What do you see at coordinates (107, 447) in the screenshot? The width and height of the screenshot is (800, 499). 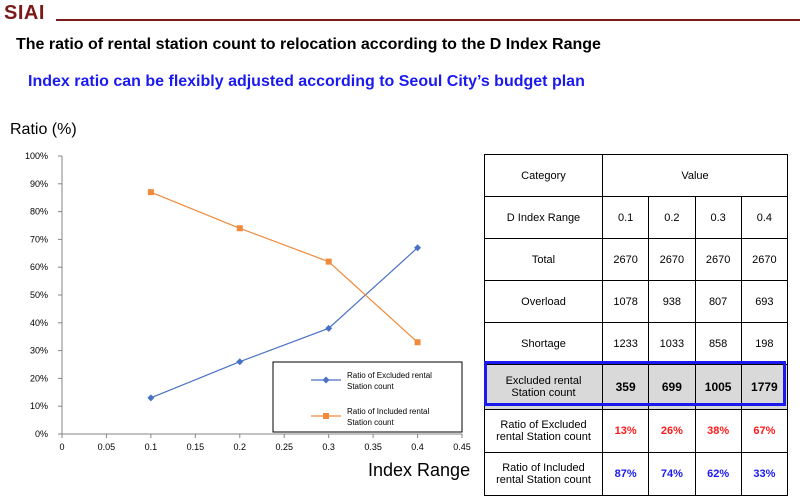 I see `x-tick-label: 0.05` at bounding box center [107, 447].